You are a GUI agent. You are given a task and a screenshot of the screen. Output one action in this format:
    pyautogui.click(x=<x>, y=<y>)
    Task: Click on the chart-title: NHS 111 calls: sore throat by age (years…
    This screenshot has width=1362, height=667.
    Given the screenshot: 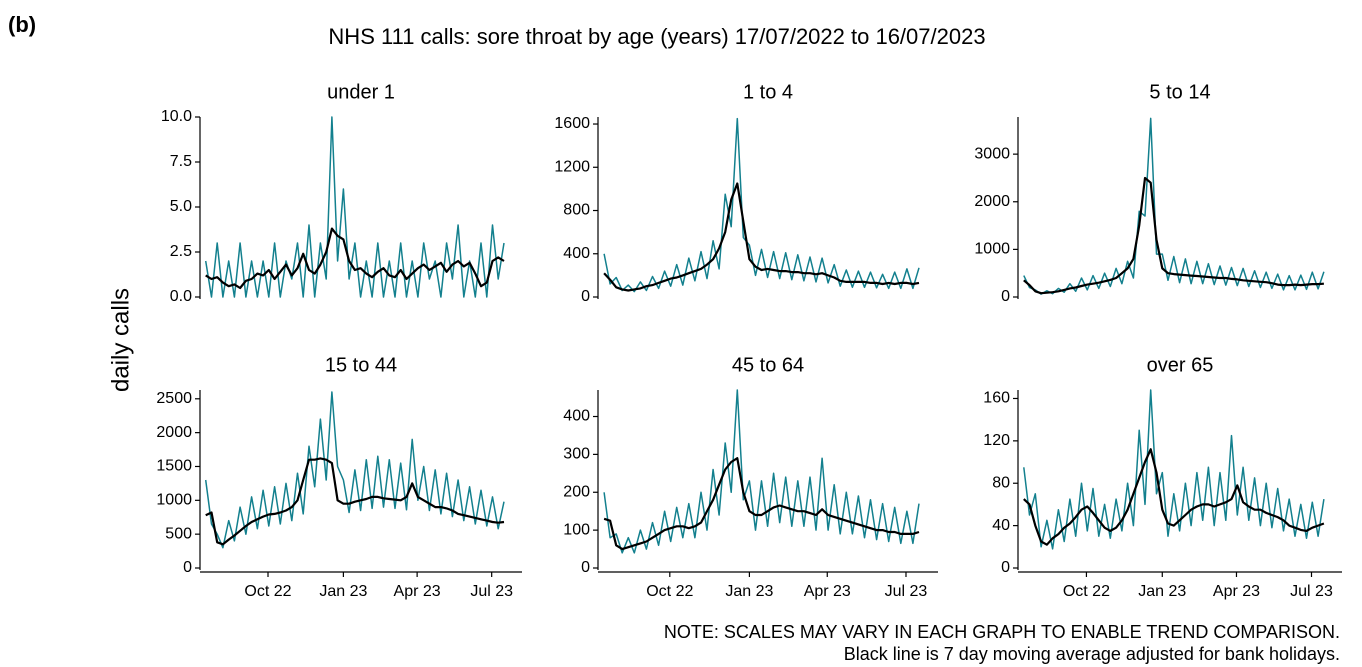 What is the action you would take?
    pyautogui.click(x=656, y=36)
    